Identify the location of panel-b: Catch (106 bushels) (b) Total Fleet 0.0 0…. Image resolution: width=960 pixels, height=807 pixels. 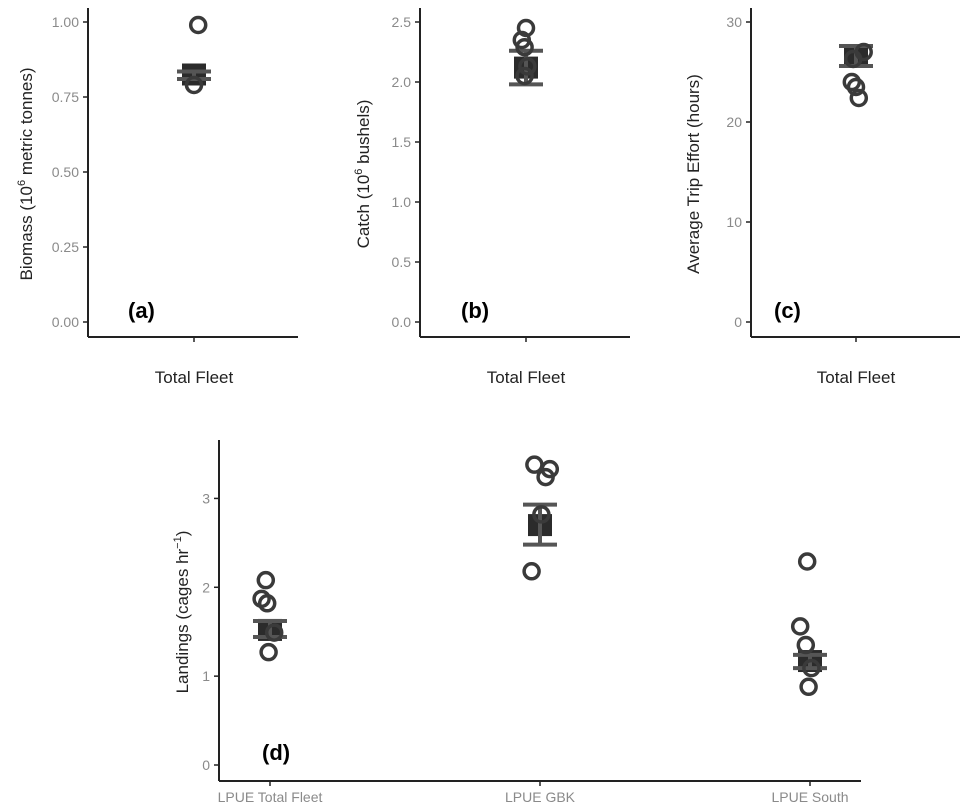
(491, 197).